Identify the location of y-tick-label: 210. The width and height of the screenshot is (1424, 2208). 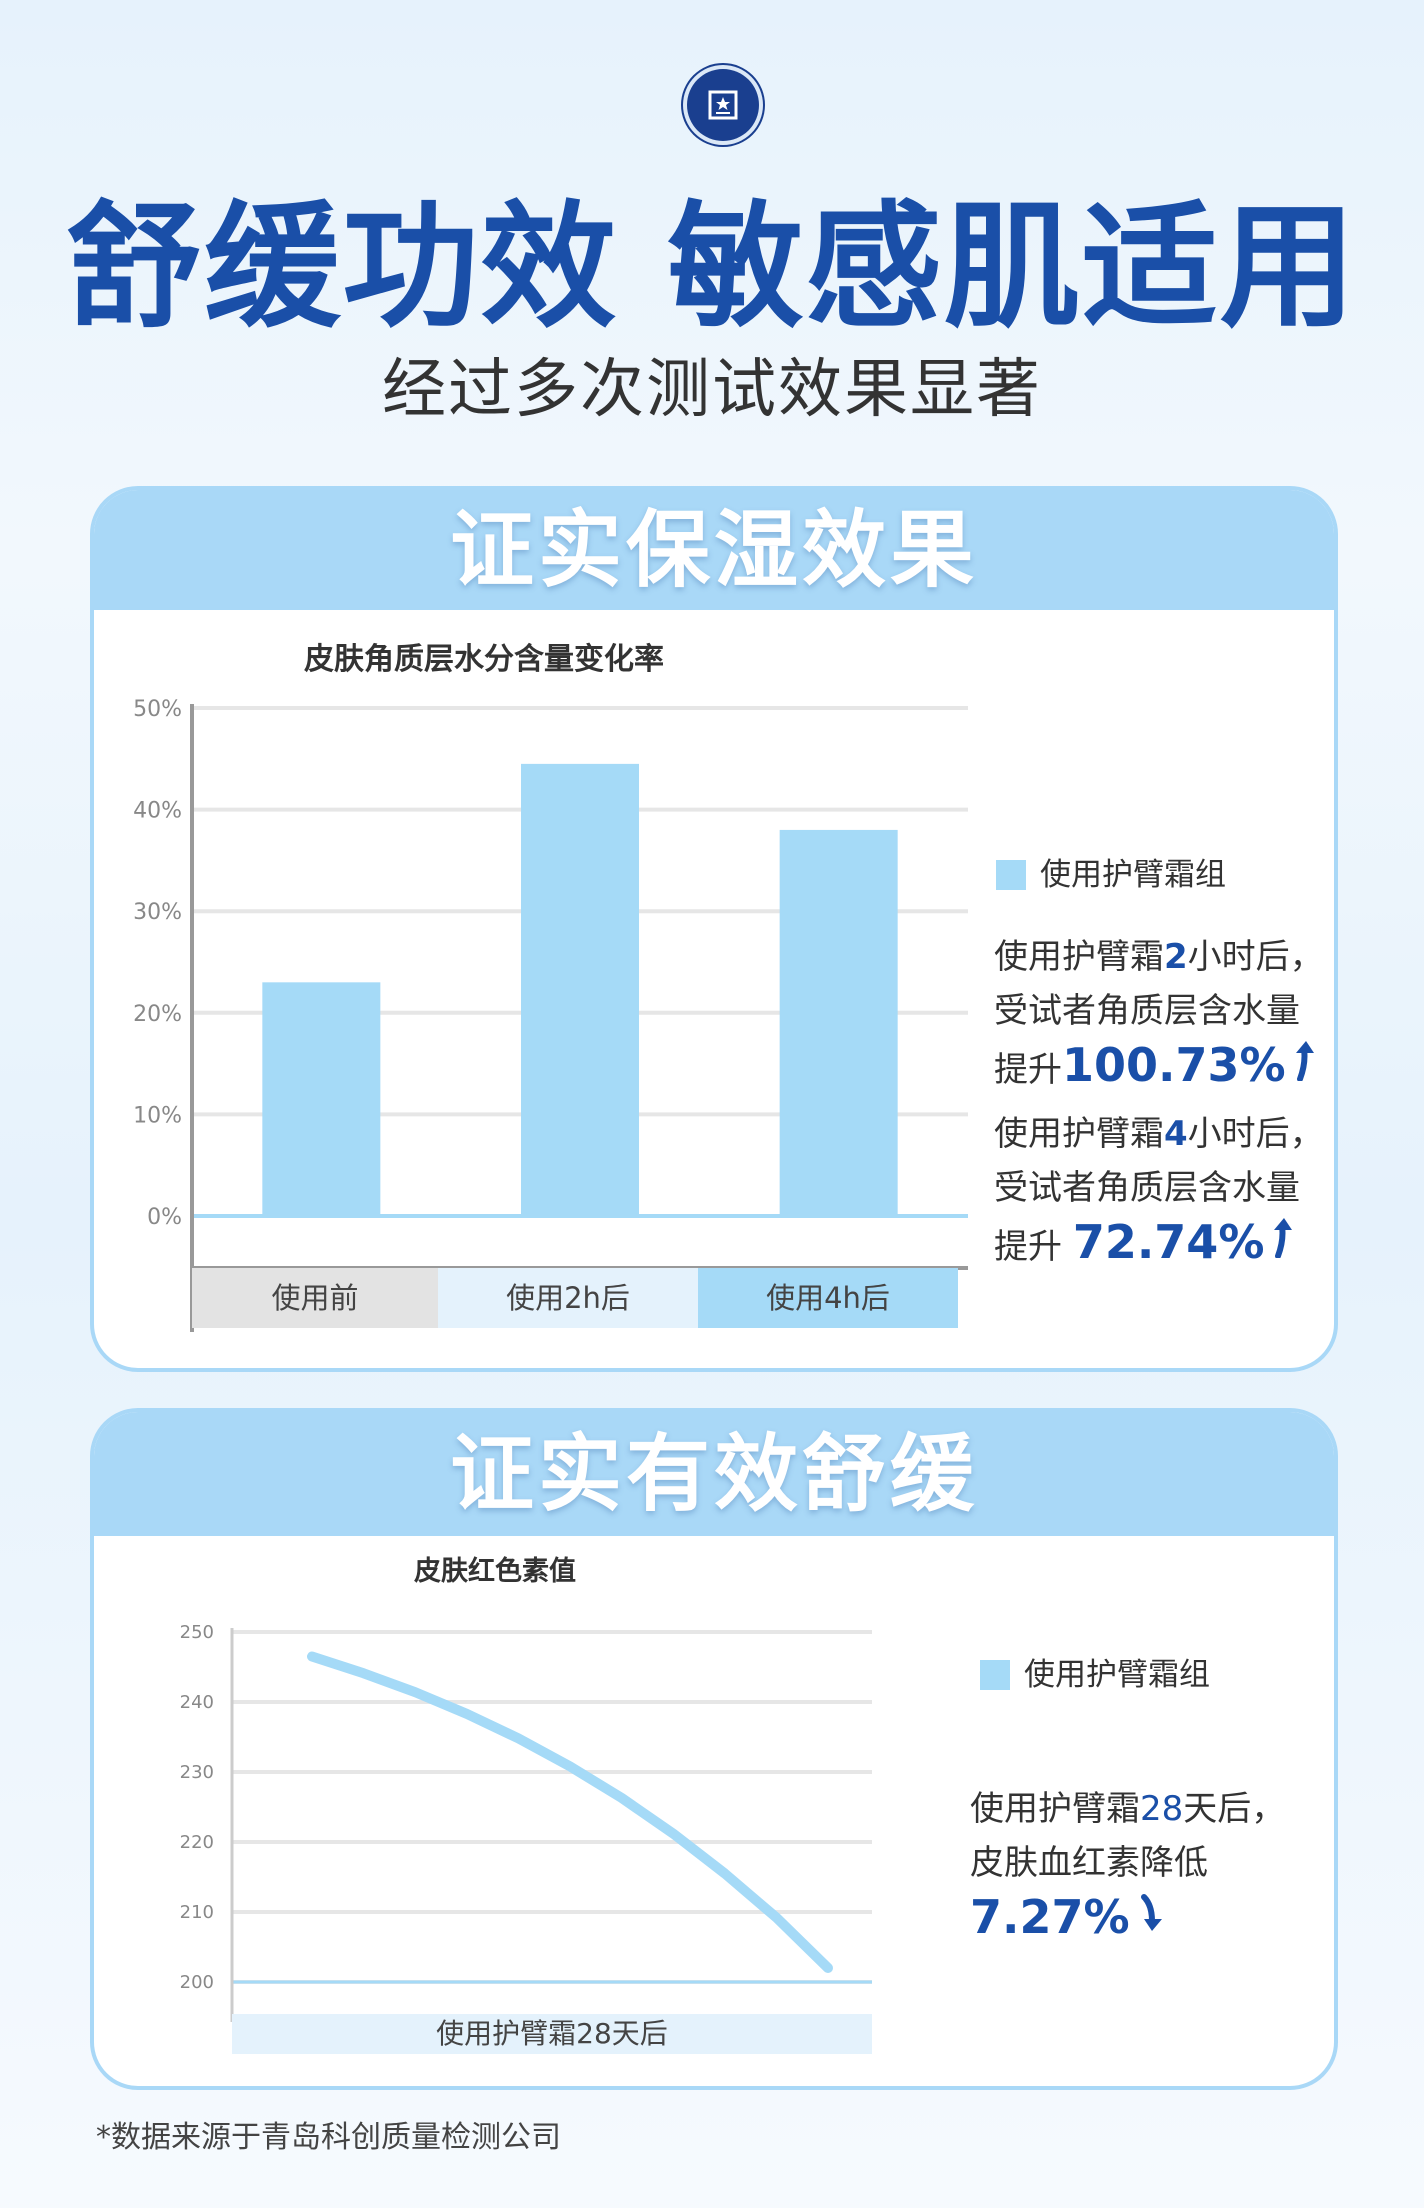
(197, 1912).